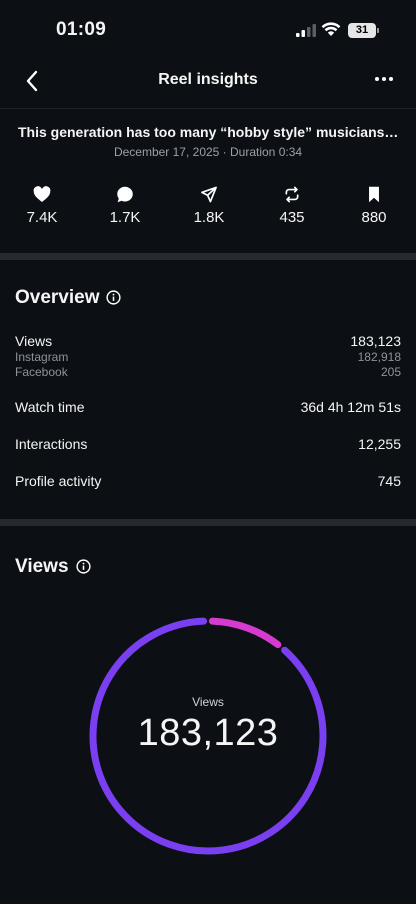 The image size is (416, 904). I want to click on interactions-value: 12,255, so click(379, 444).